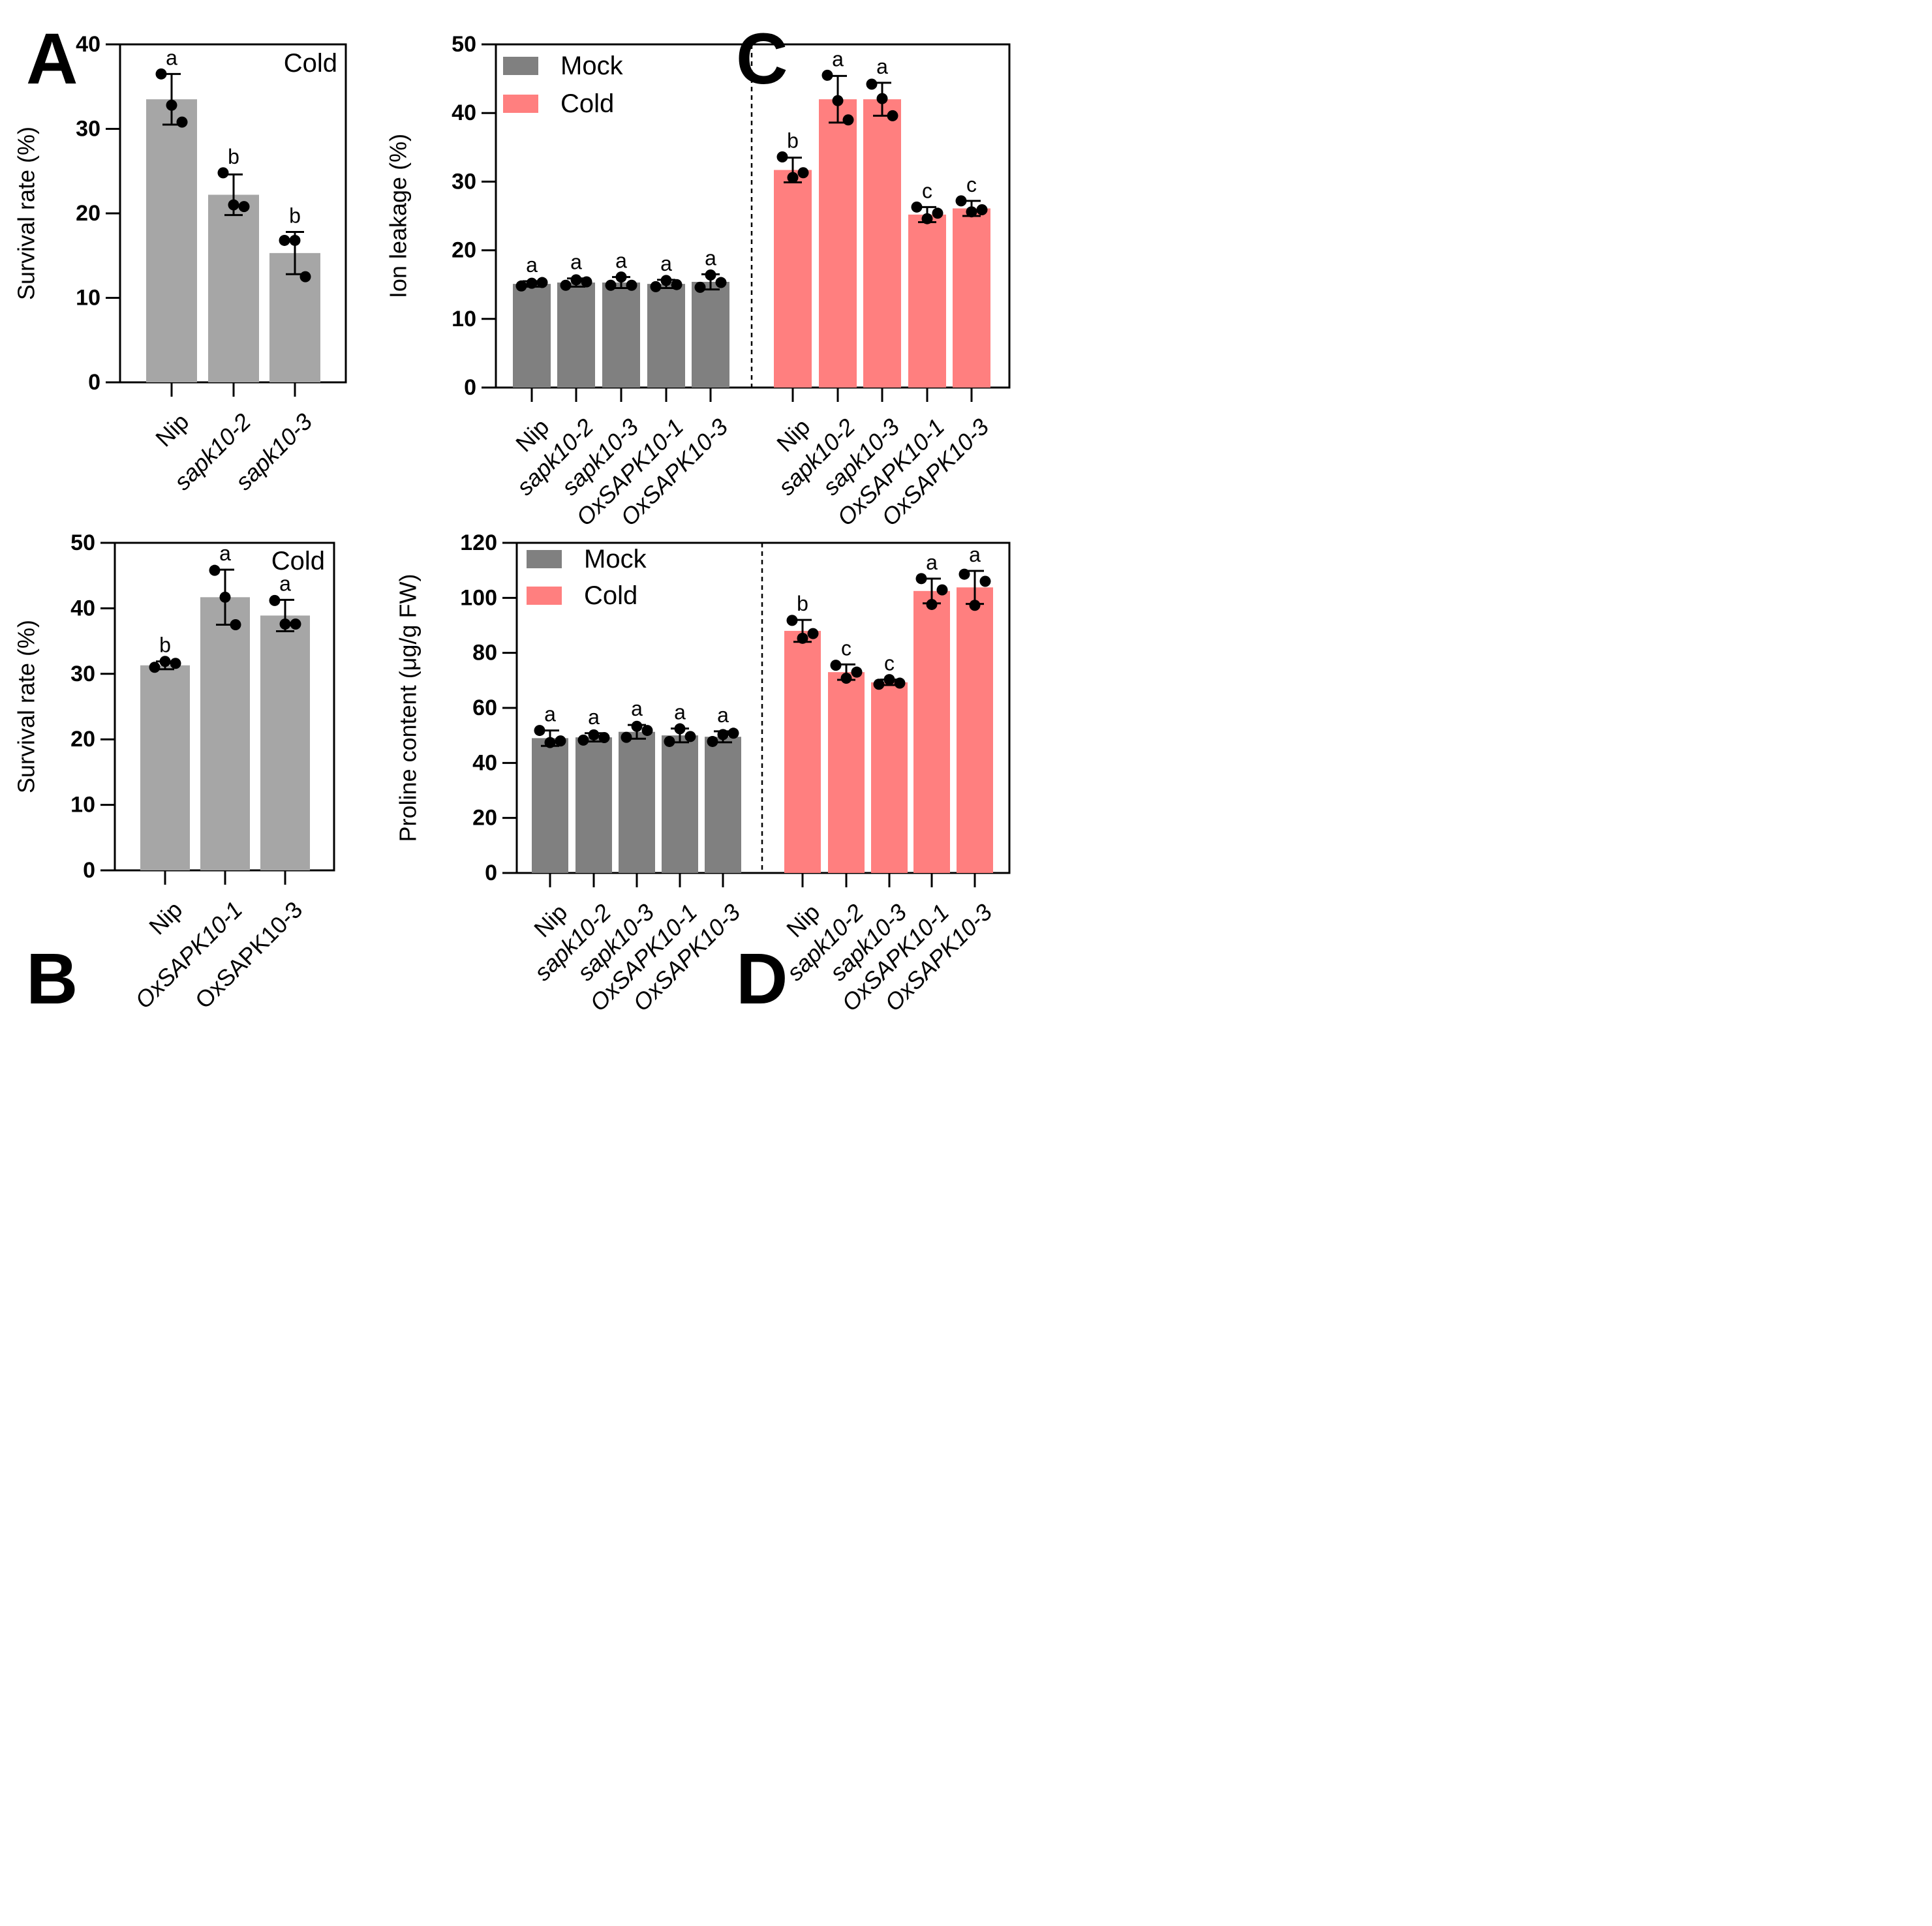  I want to click on panel-a-y-axis-label: Survival rate (%), so click(27, 213).